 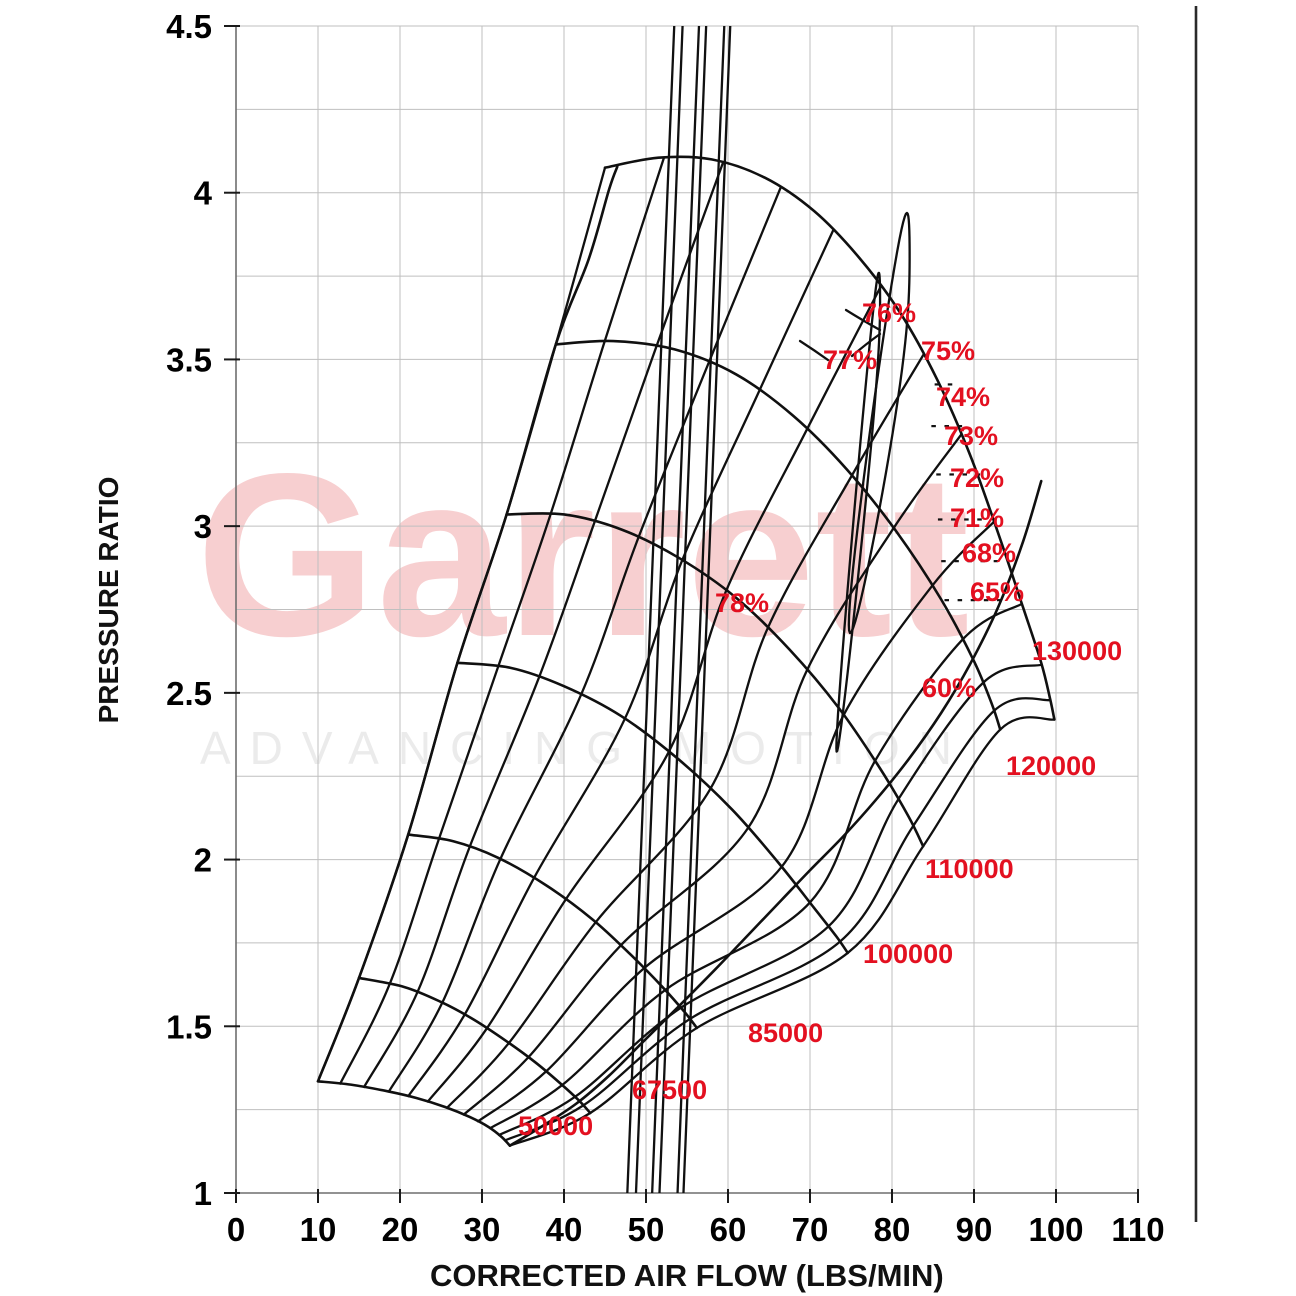 What do you see at coordinates (482, 1229) in the screenshot?
I see `x-tick-label: 30` at bounding box center [482, 1229].